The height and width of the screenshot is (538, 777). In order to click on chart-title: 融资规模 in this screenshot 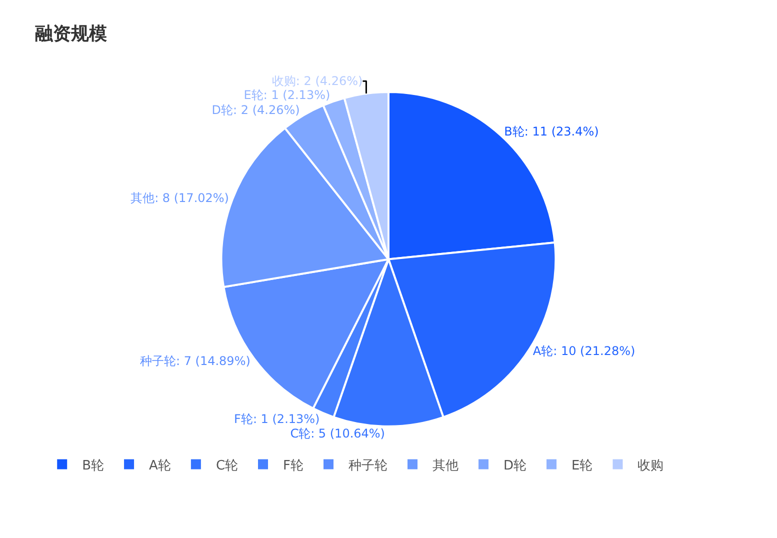, I will do `click(70, 34)`.